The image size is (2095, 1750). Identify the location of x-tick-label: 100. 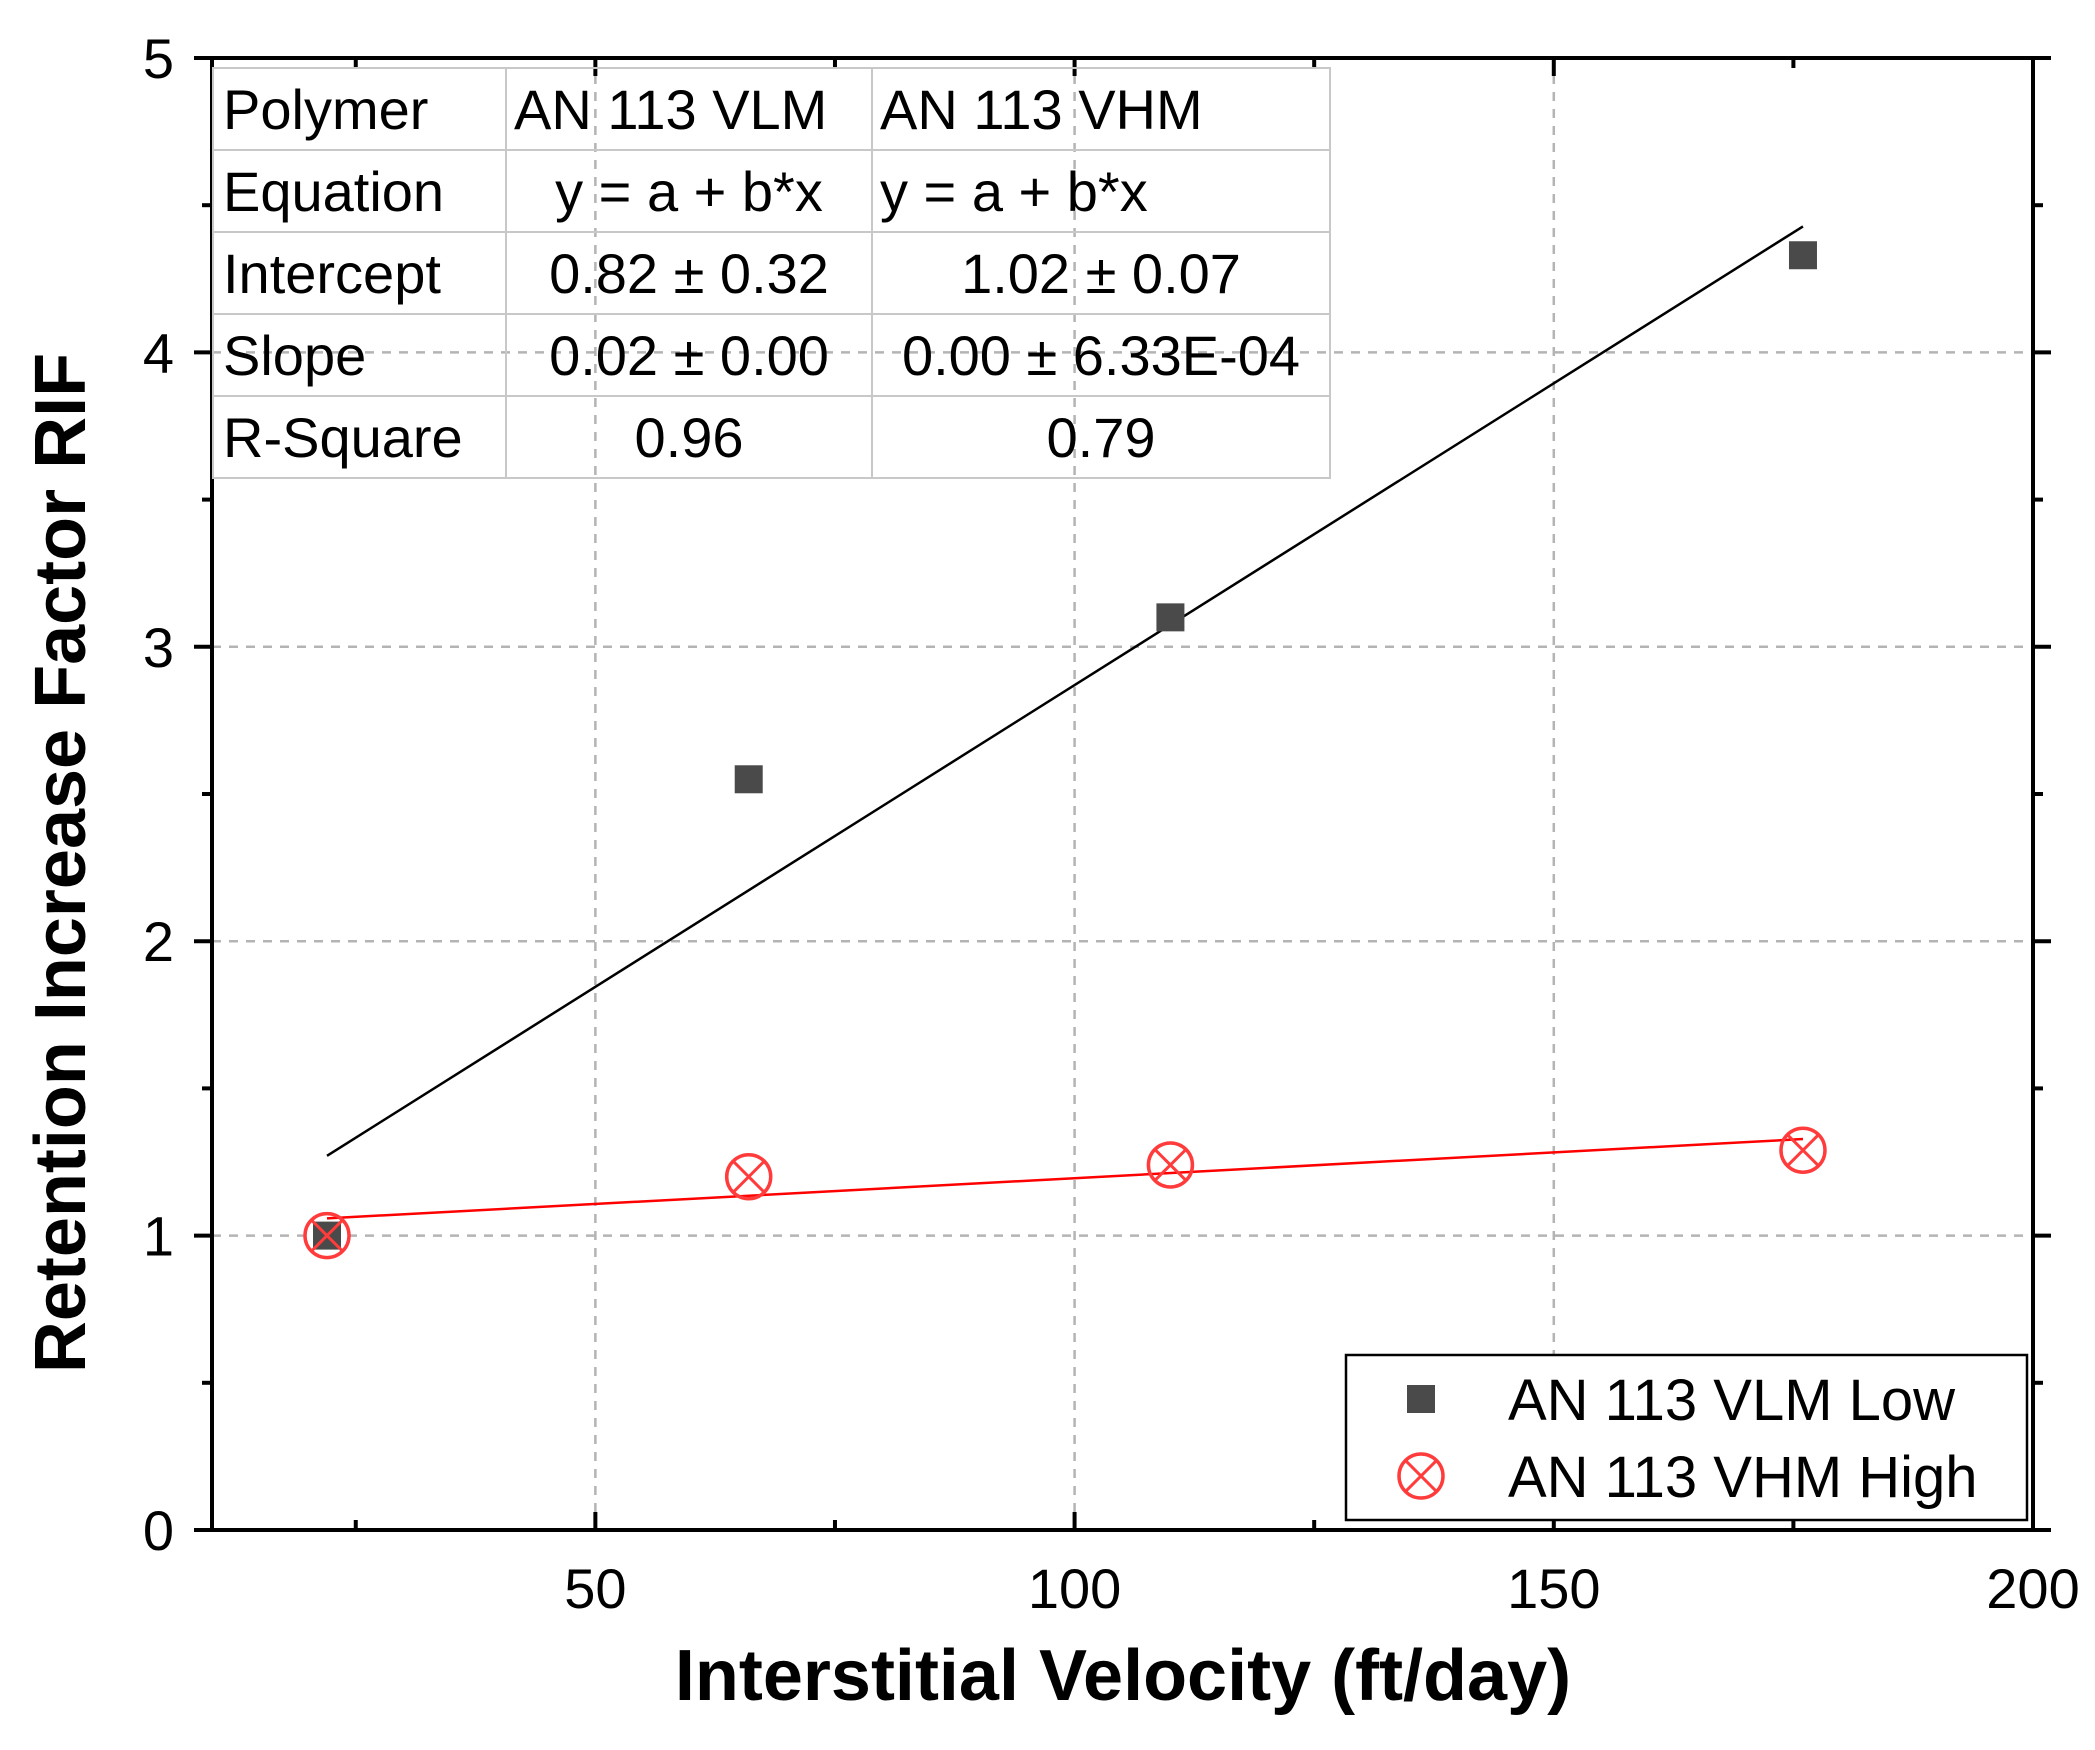
(1074, 1588).